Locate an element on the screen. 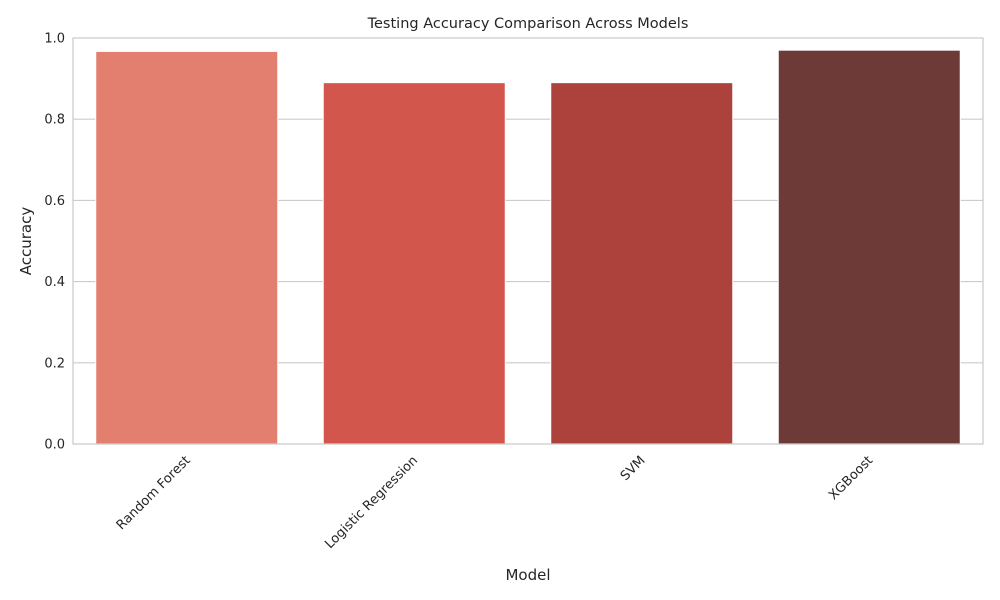 This screenshot has width=1000, height=600. y-tick-label: 1.0 is located at coordinates (54, 39).